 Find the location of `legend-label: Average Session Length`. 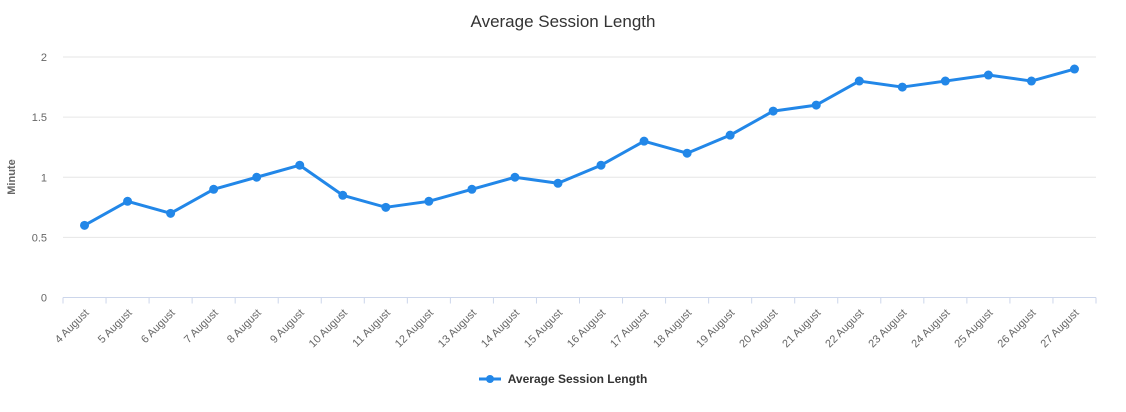

legend-label: Average Session Length is located at coordinates (577, 379).